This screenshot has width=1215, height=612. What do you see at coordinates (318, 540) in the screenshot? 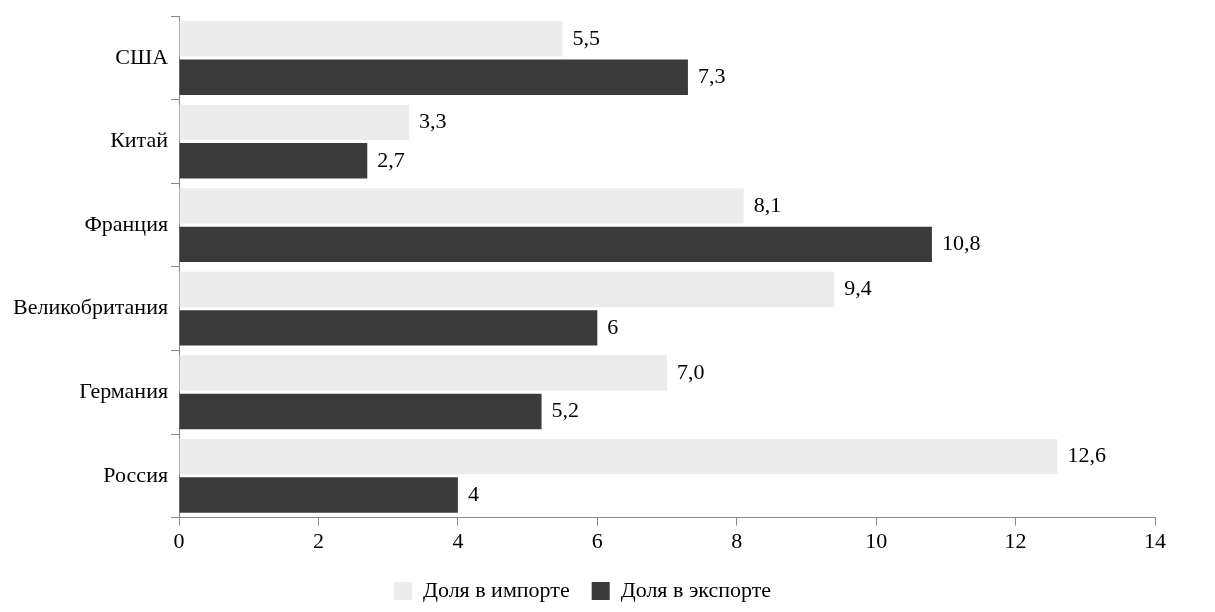
I see `x-tick-label: 2` at bounding box center [318, 540].